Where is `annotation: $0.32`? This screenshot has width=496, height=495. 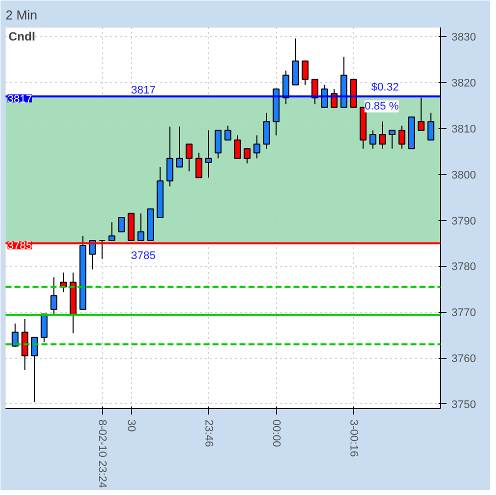 annotation: $0.32 is located at coordinates (385, 87).